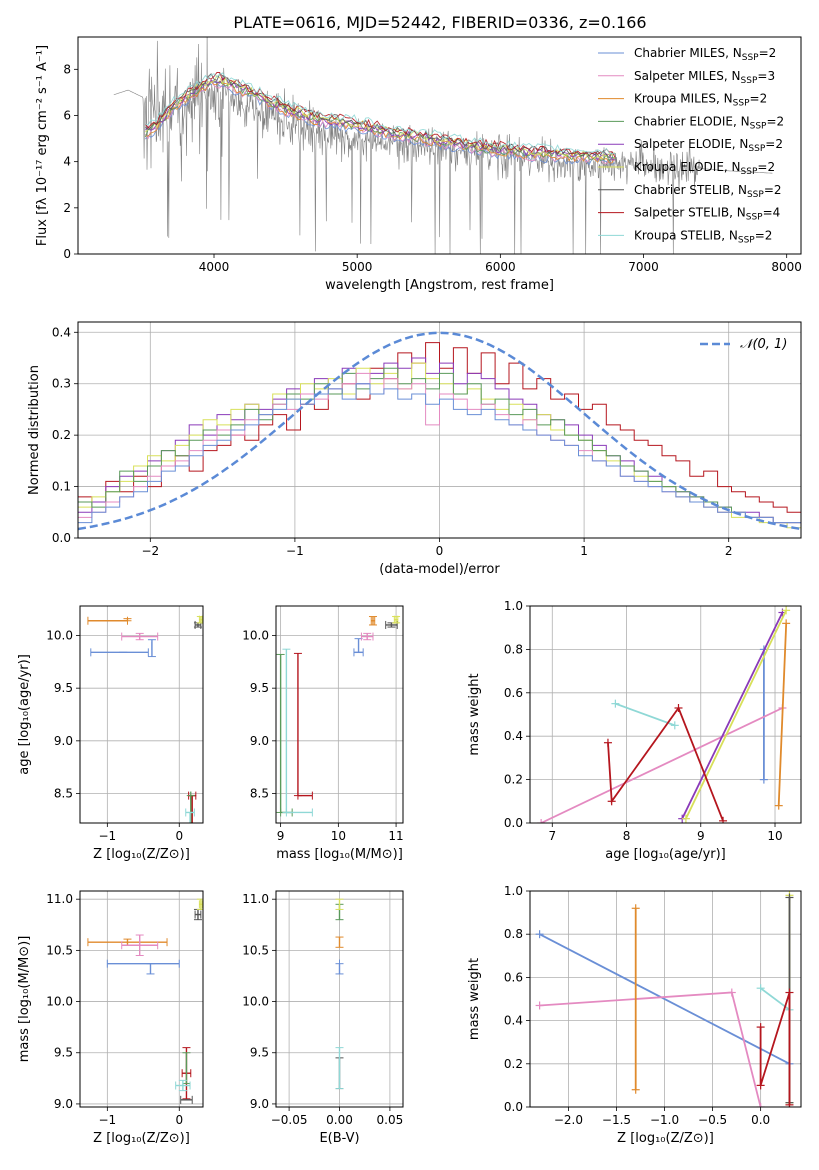 This screenshot has width=819, height=1170. Describe the element at coordinates (584, 551) in the screenshot. I see `x-tick-label: 1` at that location.